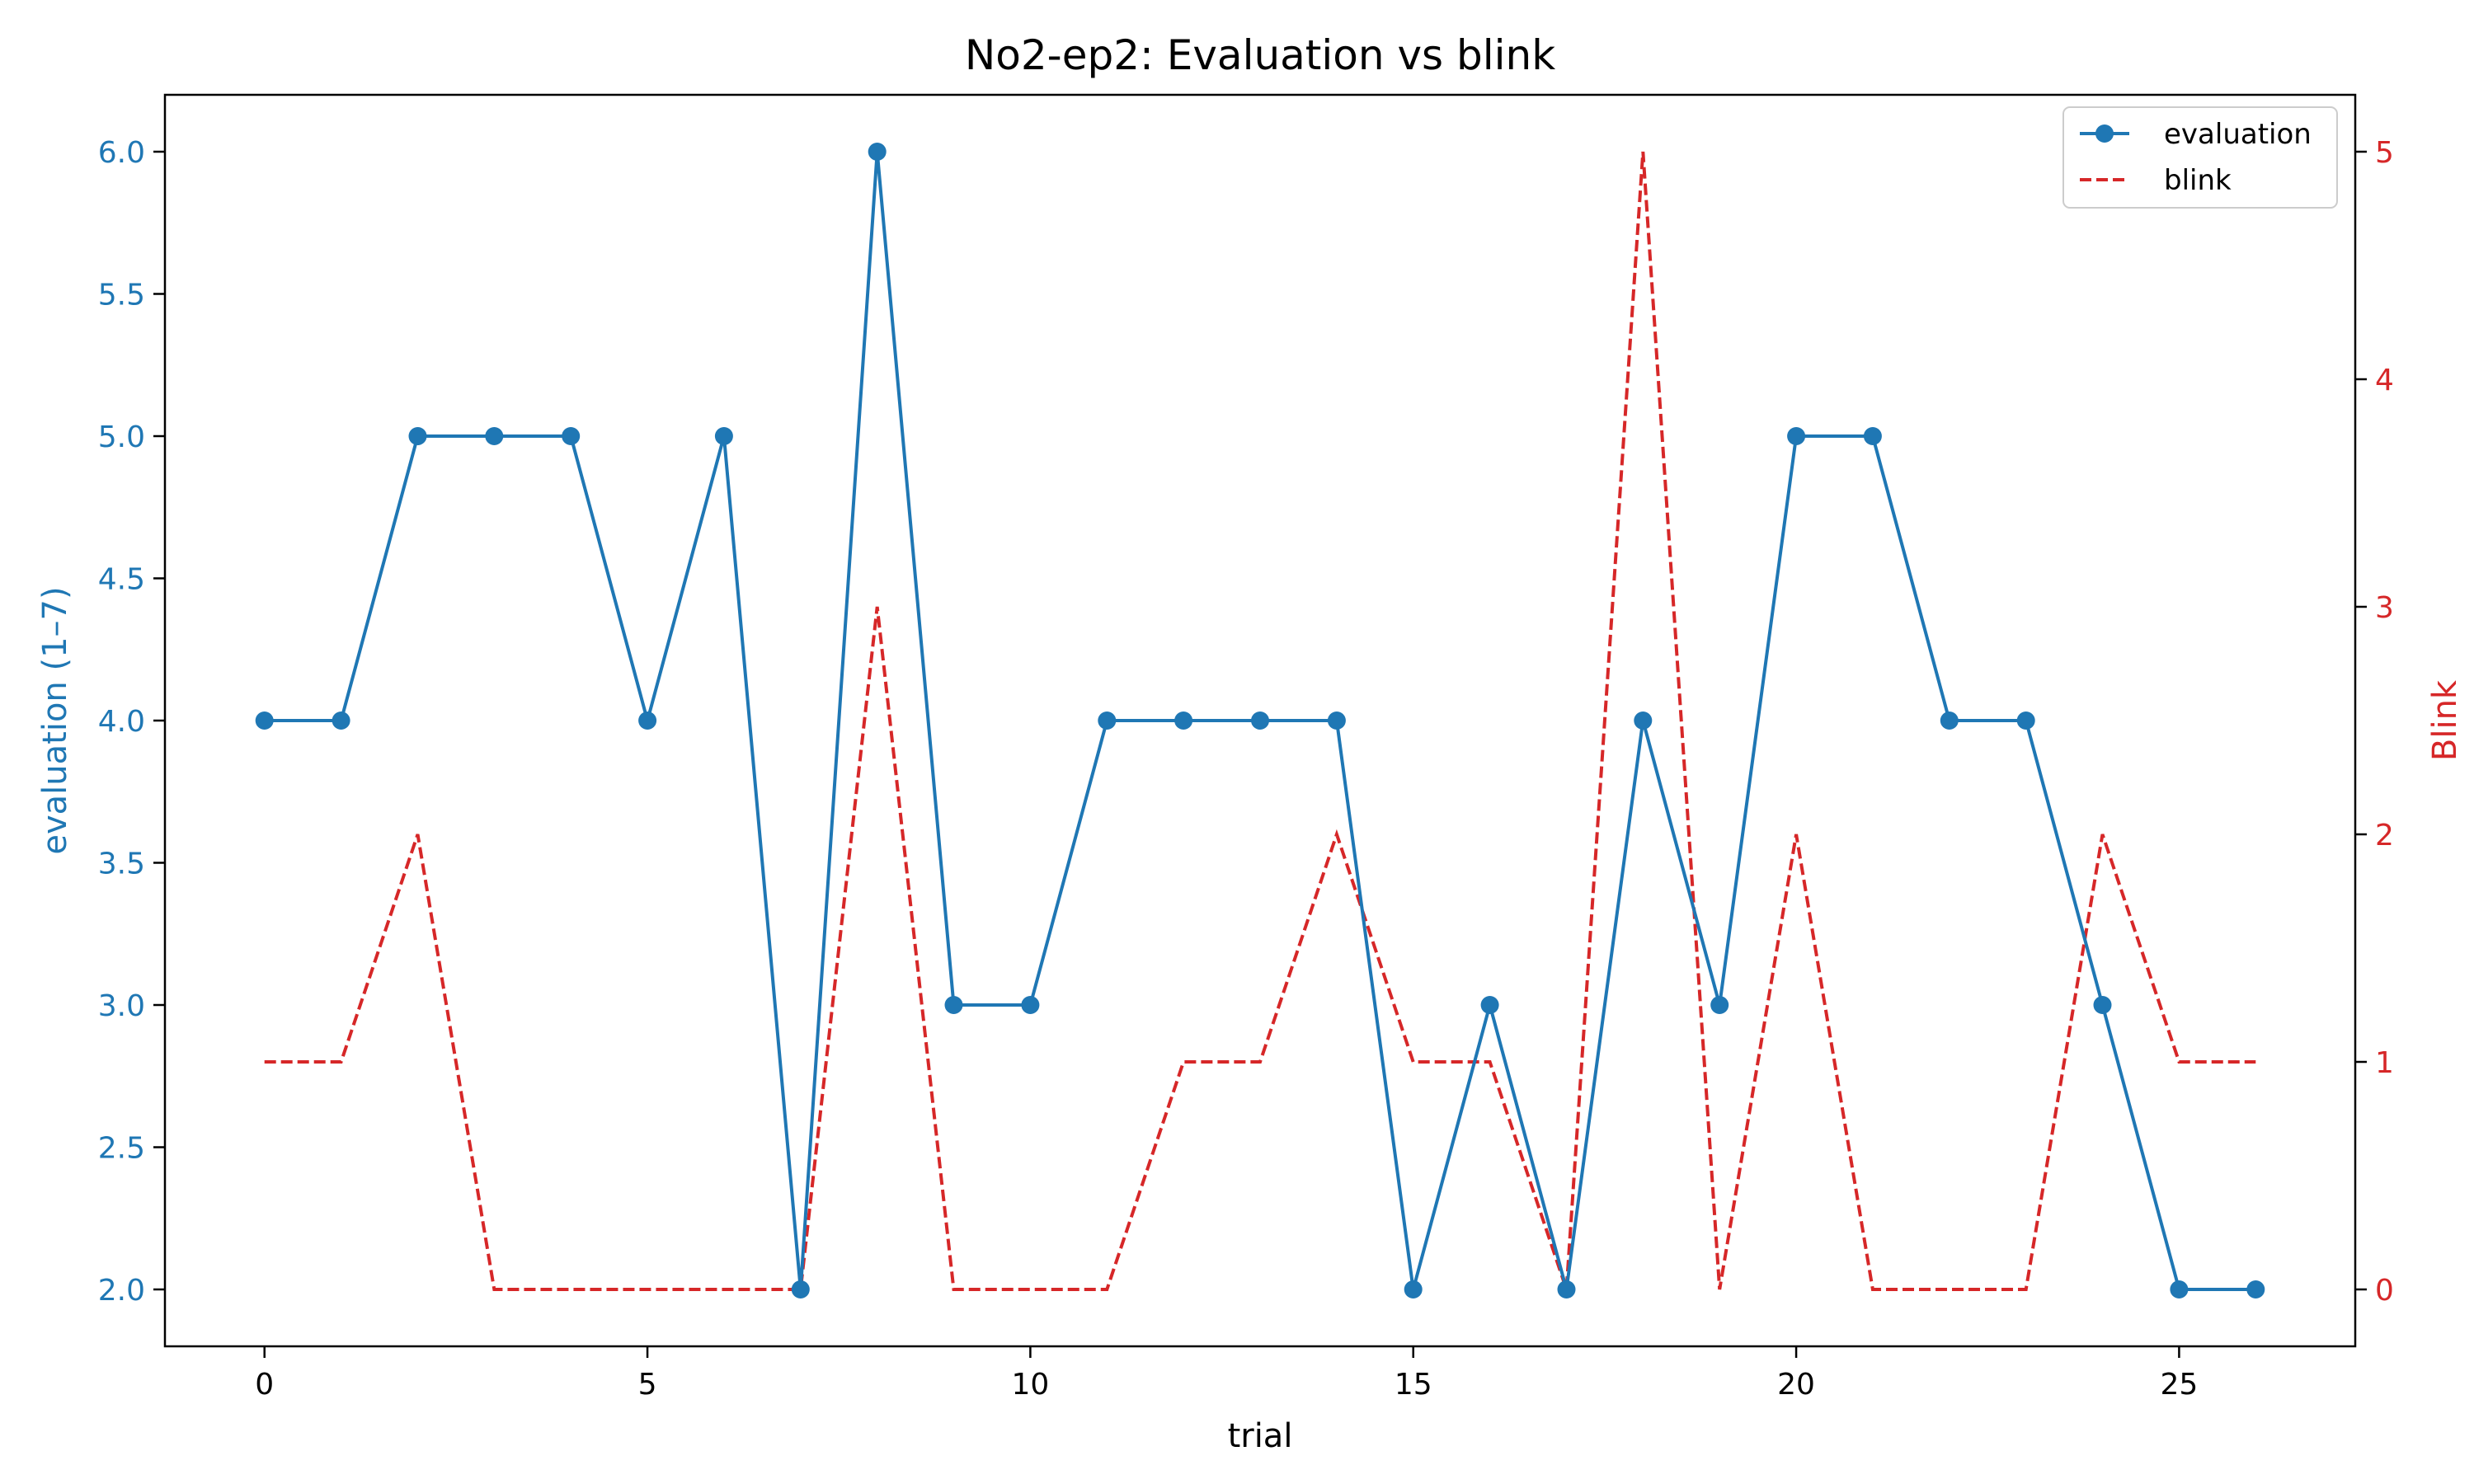 The image size is (2474, 1484). Describe the element at coordinates (2384, 380) in the screenshot. I see `y-right-tick-label: 4` at that location.